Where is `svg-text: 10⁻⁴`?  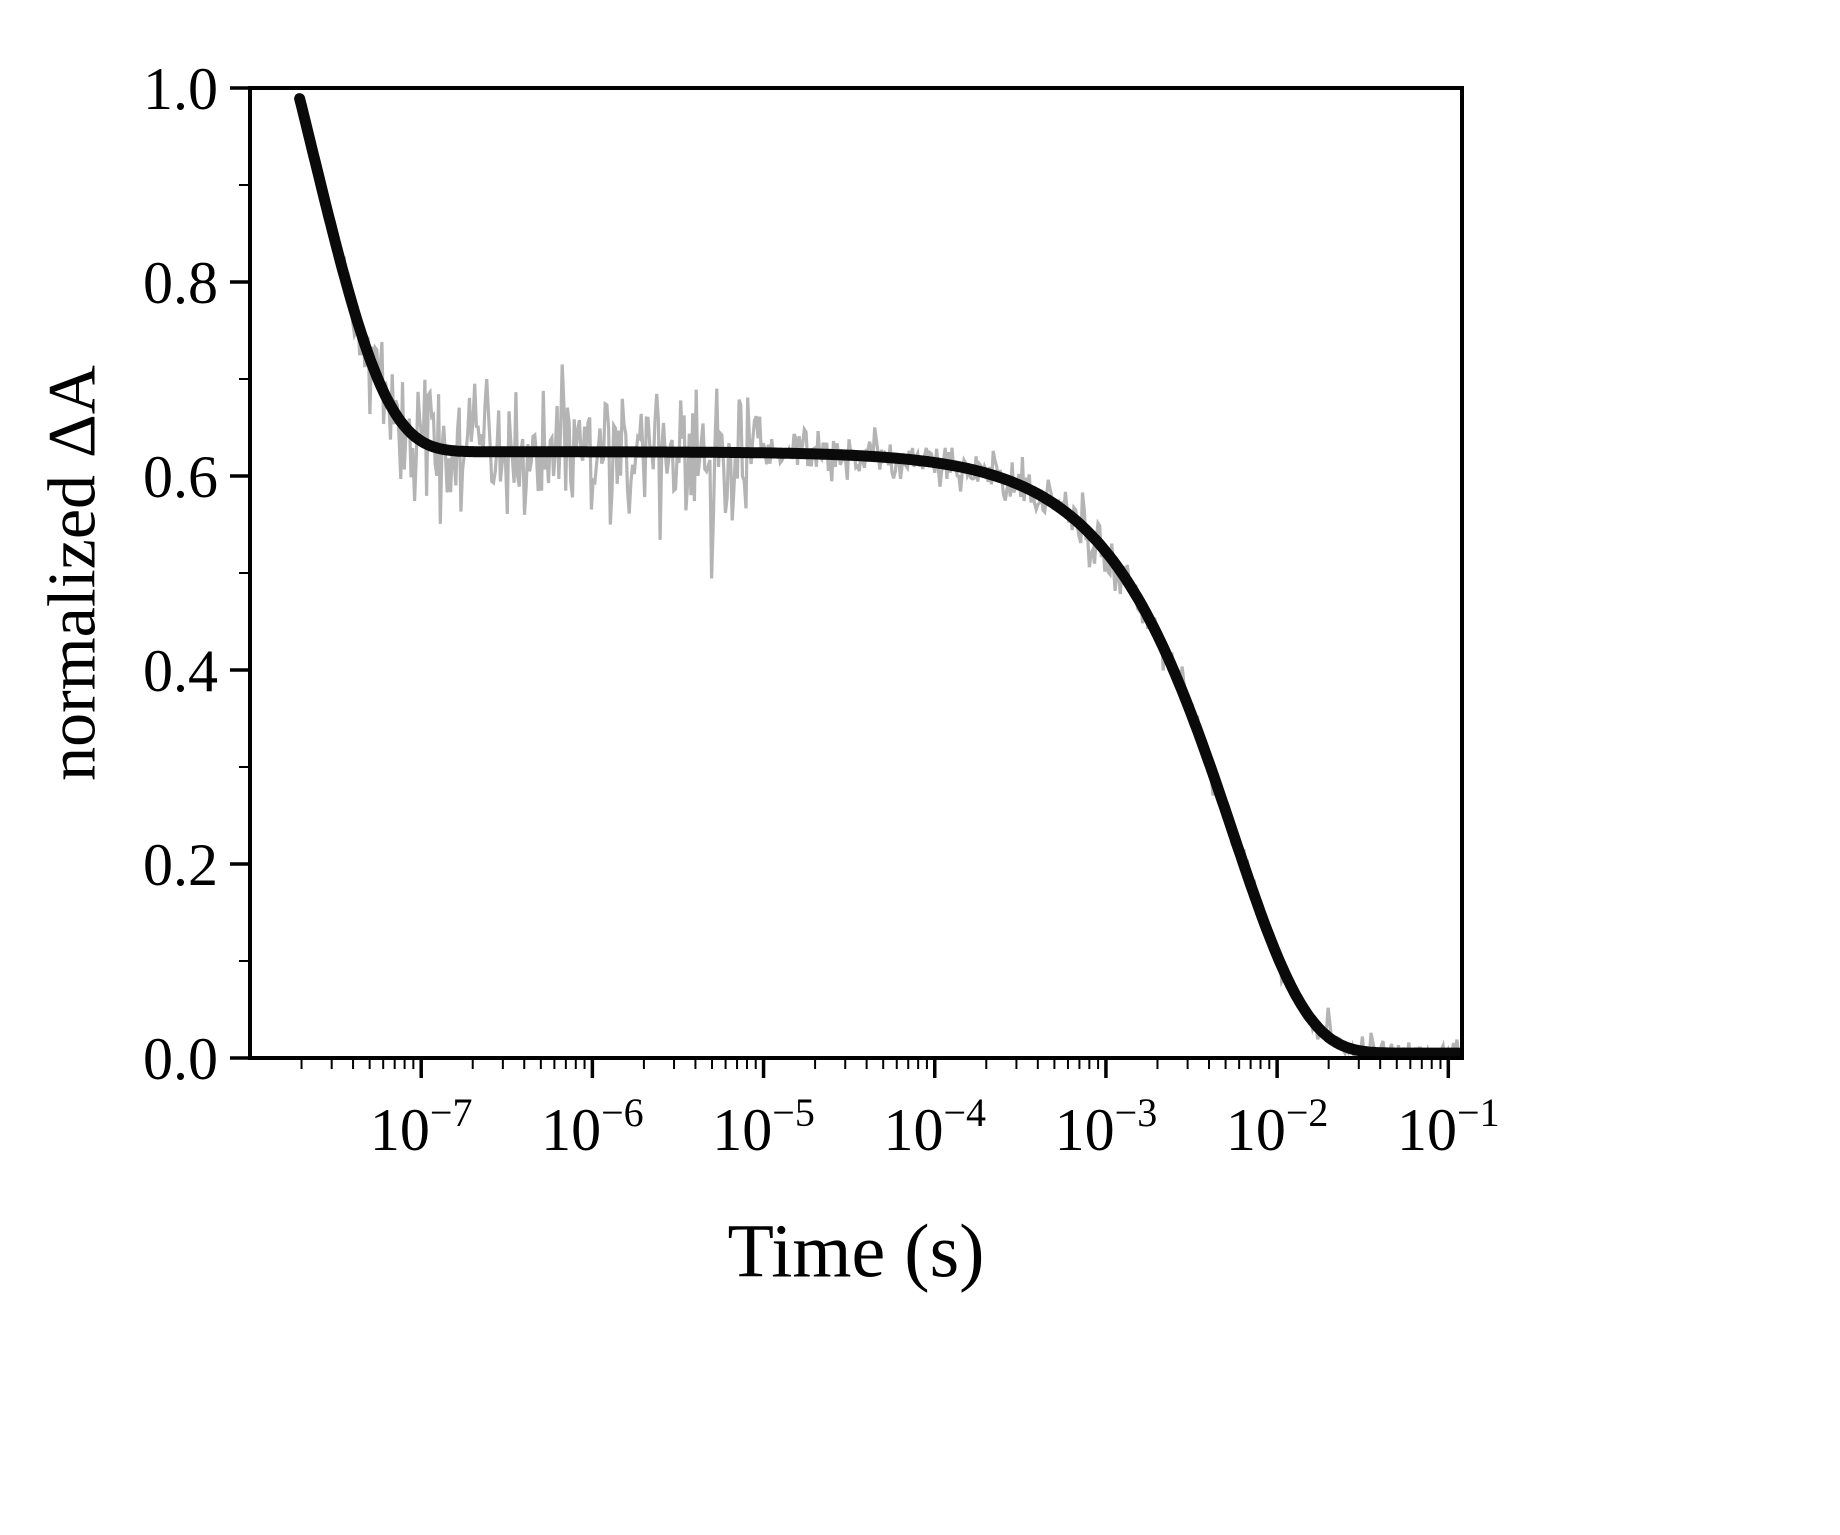
svg-text: 10⁻⁴ is located at coordinates (934, 1126).